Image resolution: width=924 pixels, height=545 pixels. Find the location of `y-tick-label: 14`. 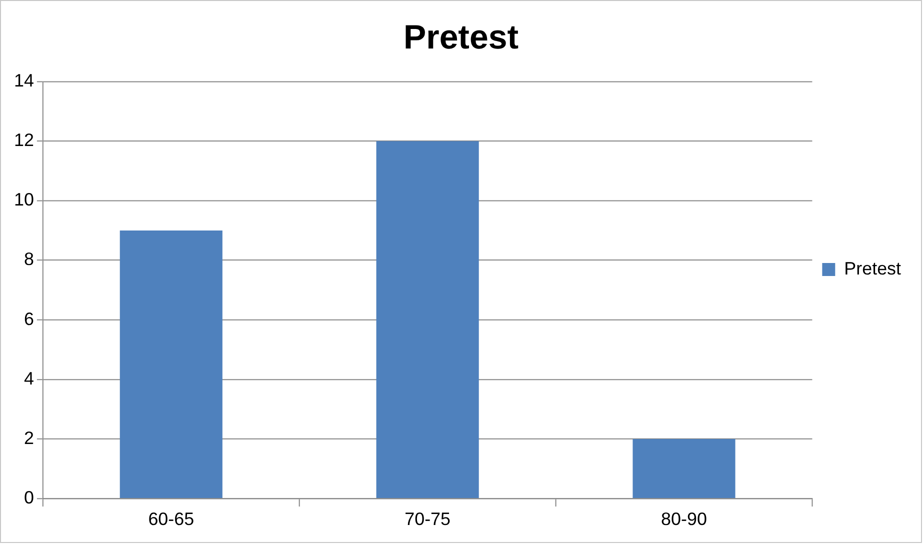

y-tick-label: 14 is located at coordinates (24, 80).